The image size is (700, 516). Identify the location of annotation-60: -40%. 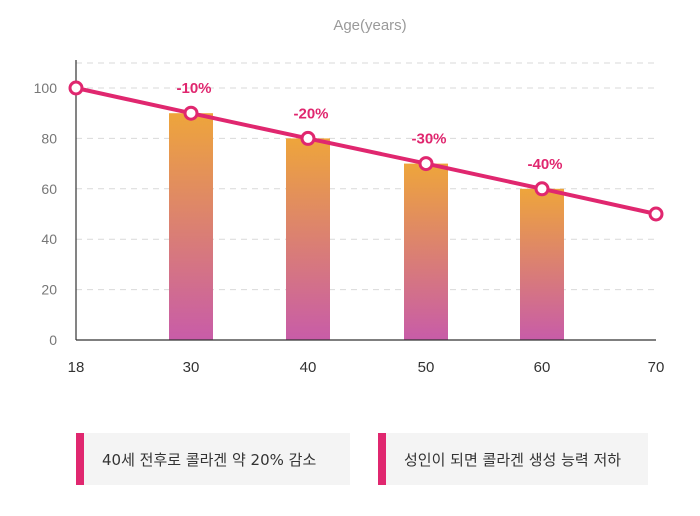
(544, 164).